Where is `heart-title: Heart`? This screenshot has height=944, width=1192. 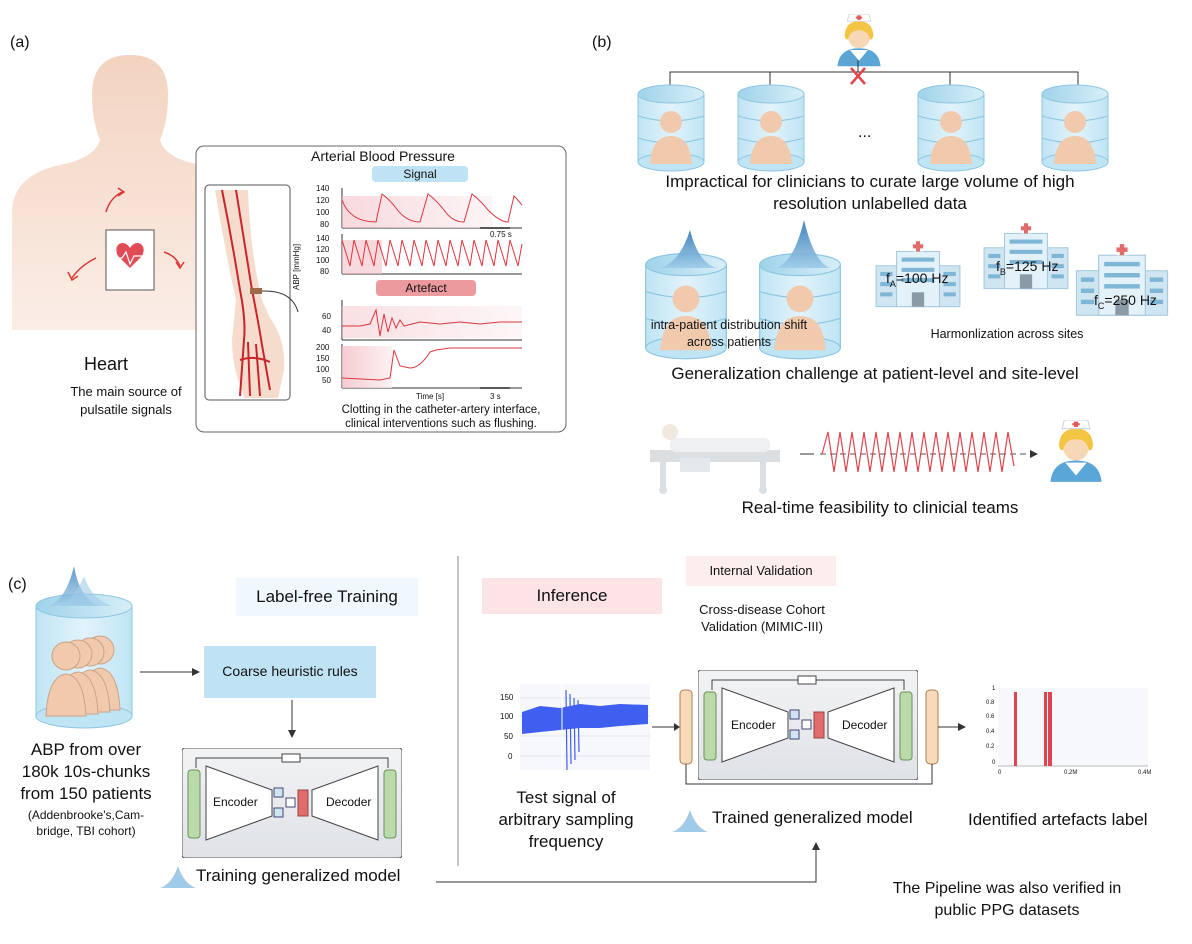
heart-title: Heart is located at coordinates (106, 364).